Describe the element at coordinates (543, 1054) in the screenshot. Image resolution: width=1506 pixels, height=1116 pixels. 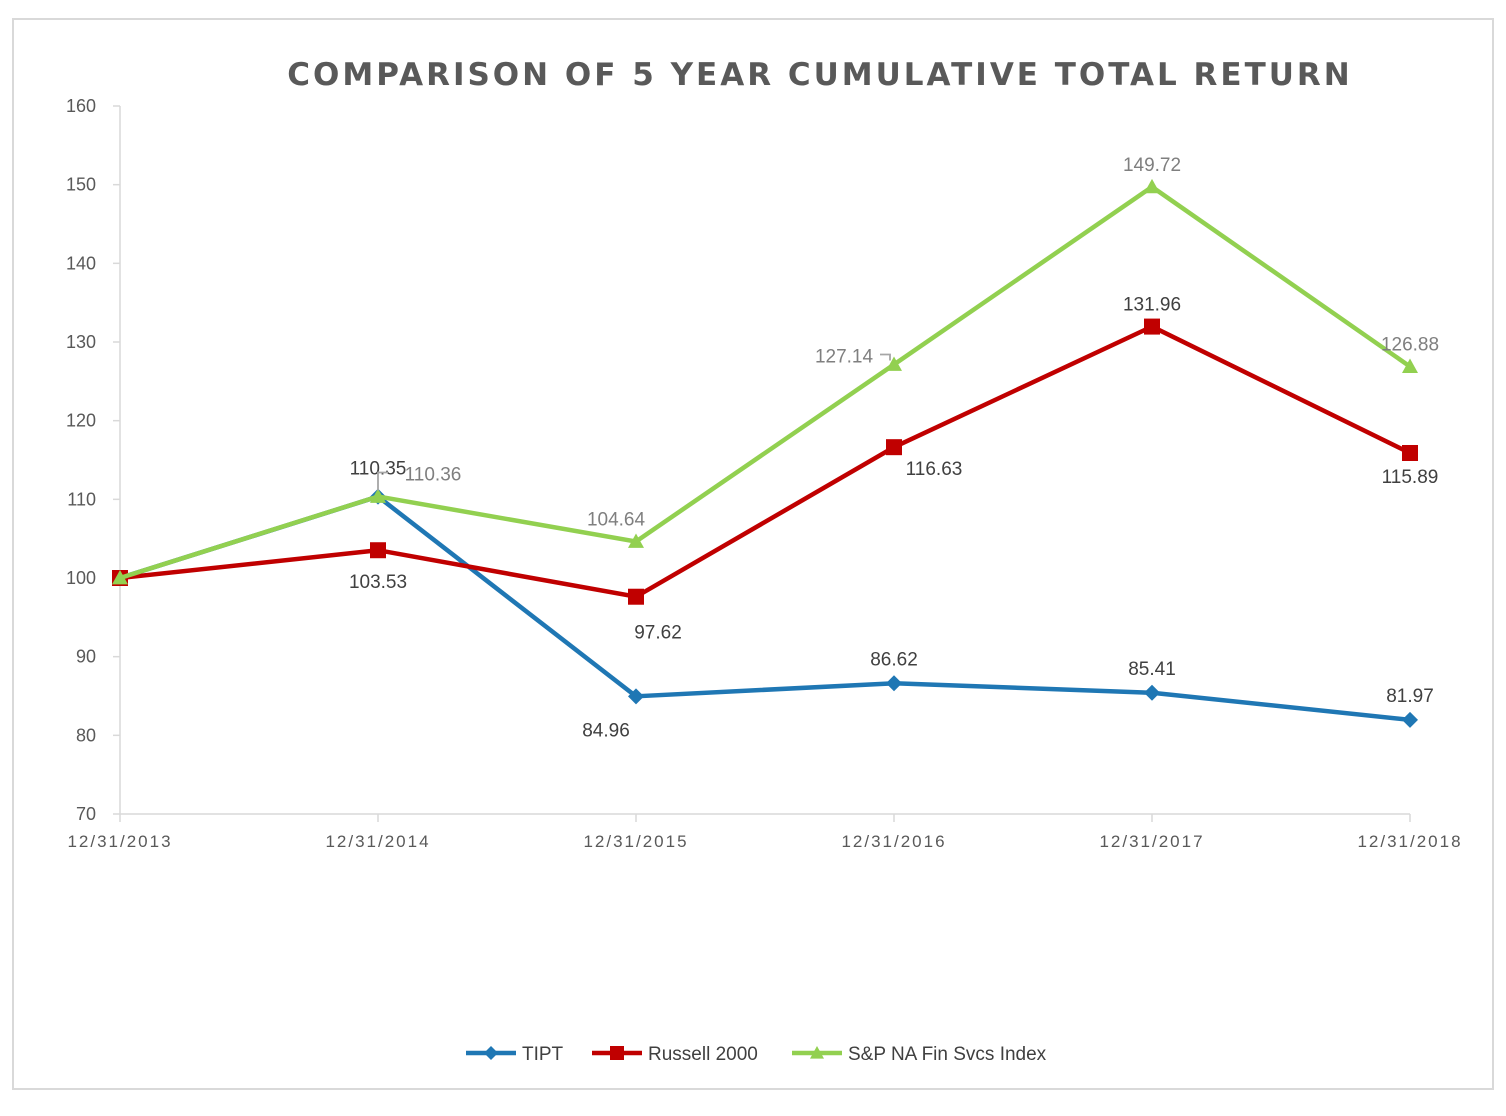
I see `legend-label: TIPT` at that location.